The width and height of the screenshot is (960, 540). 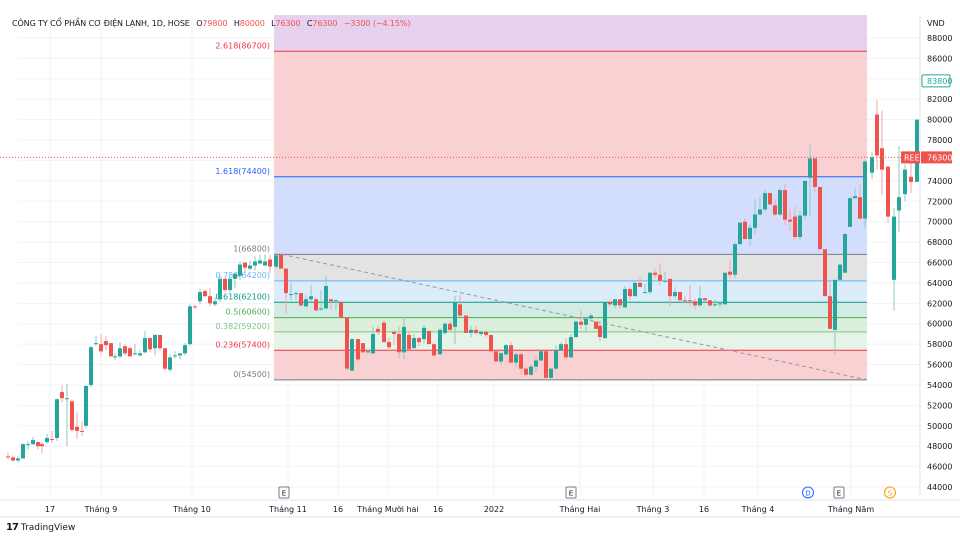 What do you see at coordinates (936, 23) in the screenshot?
I see `currency-label: VND` at bounding box center [936, 23].